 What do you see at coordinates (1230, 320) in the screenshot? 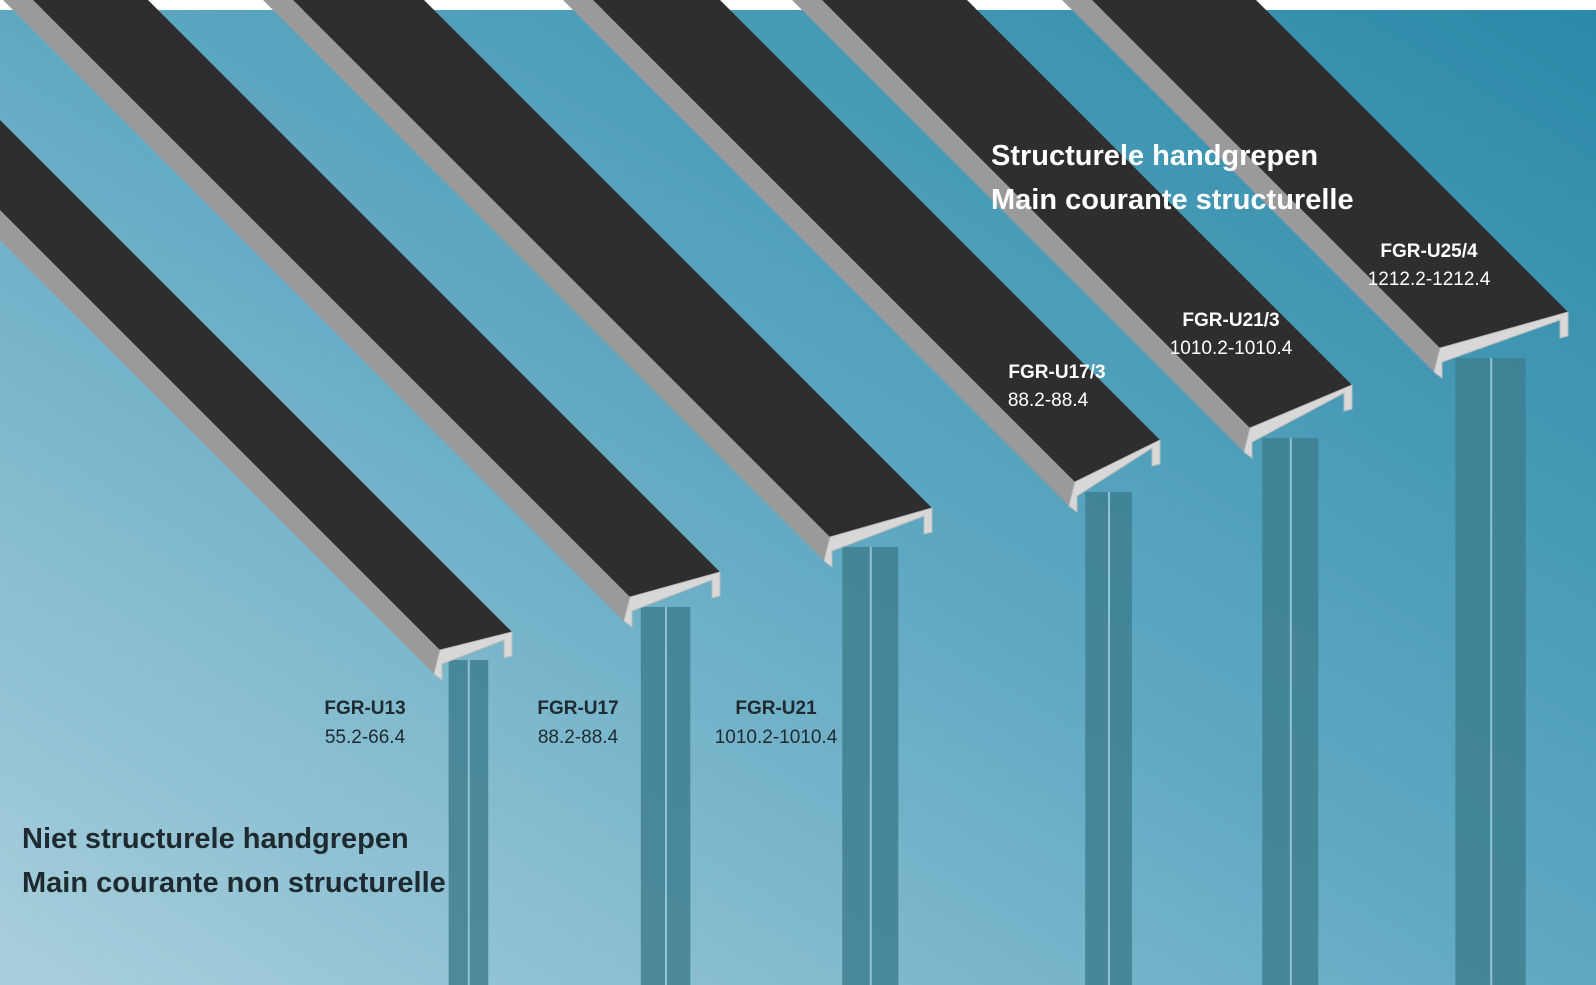
I see `product-code: FGR-U21/3` at bounding box center [1230, 320].